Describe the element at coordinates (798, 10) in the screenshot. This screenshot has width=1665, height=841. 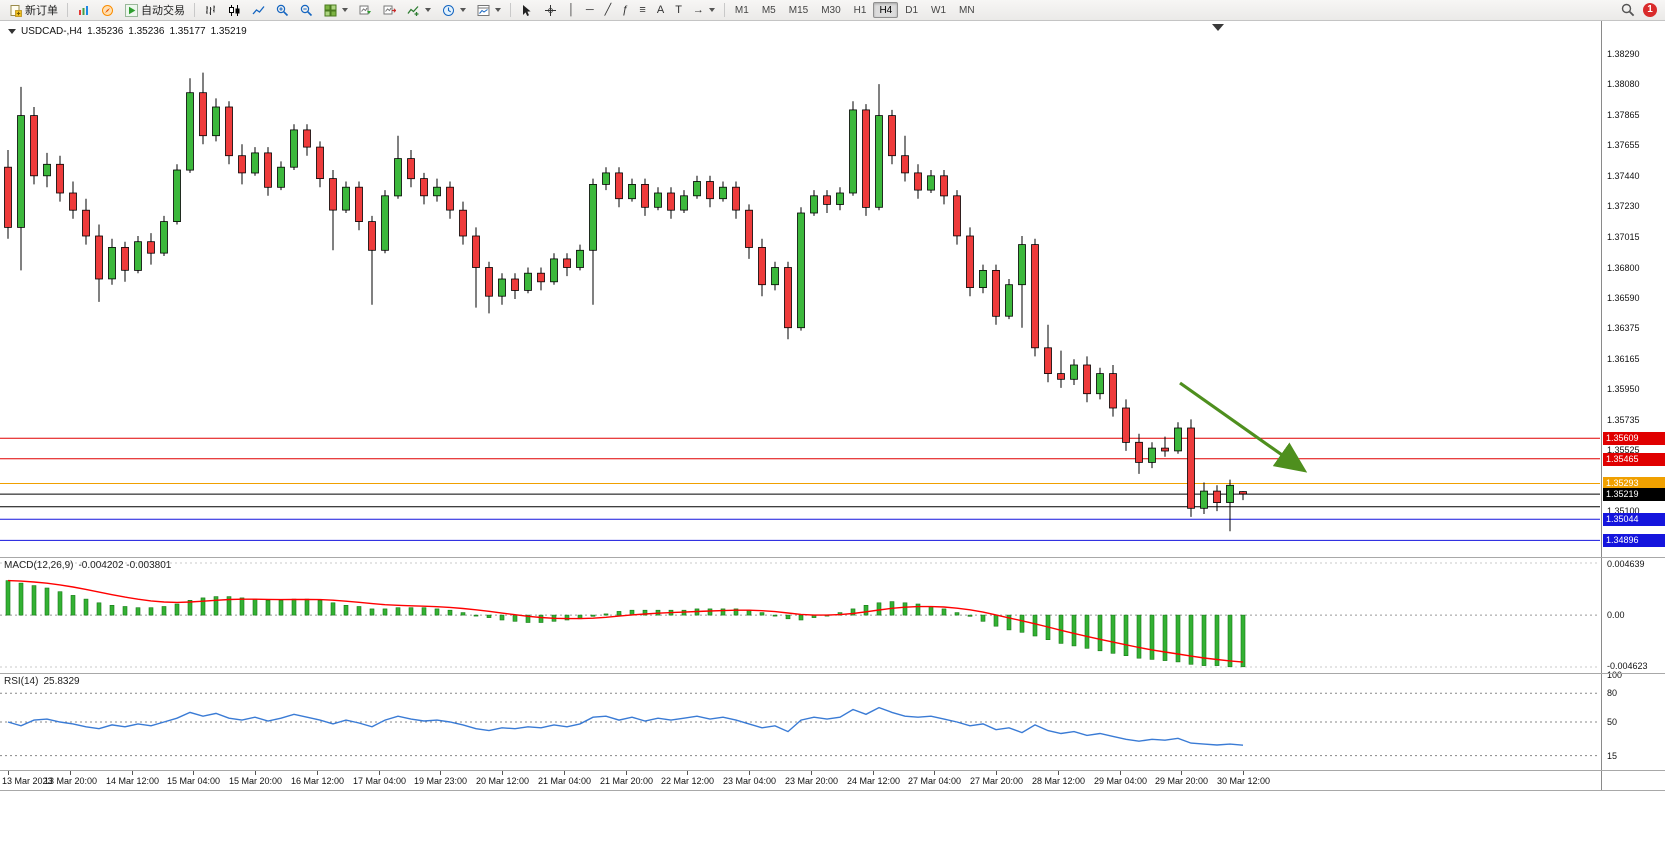
I see `timeframe-m15-button: M15` at that location.